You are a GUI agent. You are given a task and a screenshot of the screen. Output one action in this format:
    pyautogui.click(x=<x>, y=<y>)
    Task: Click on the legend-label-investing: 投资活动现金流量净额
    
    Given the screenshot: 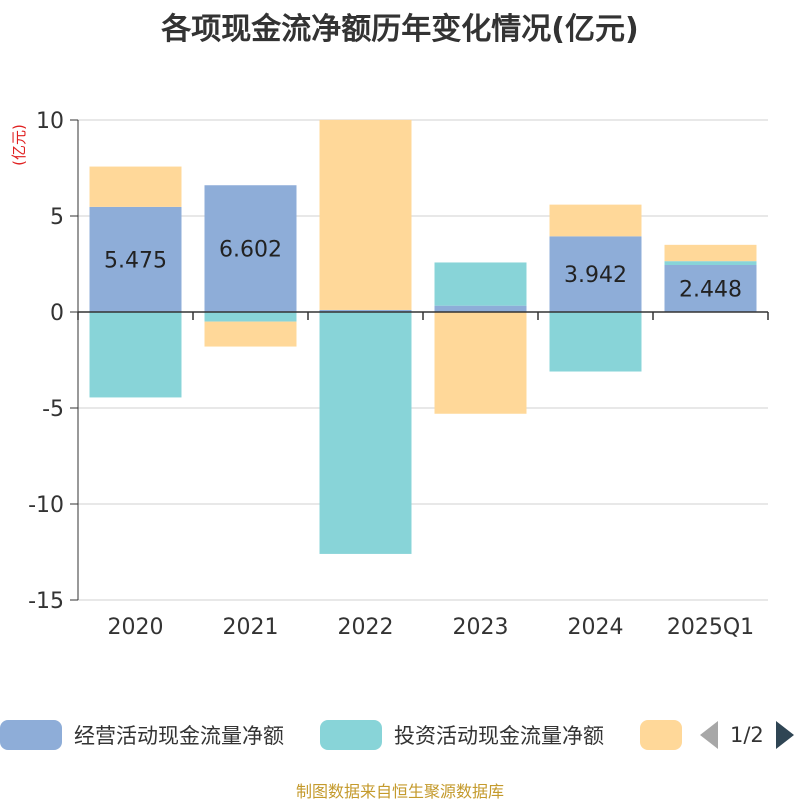 What is the action you would take?
    pyautogui.click(x=499, y=736)
    